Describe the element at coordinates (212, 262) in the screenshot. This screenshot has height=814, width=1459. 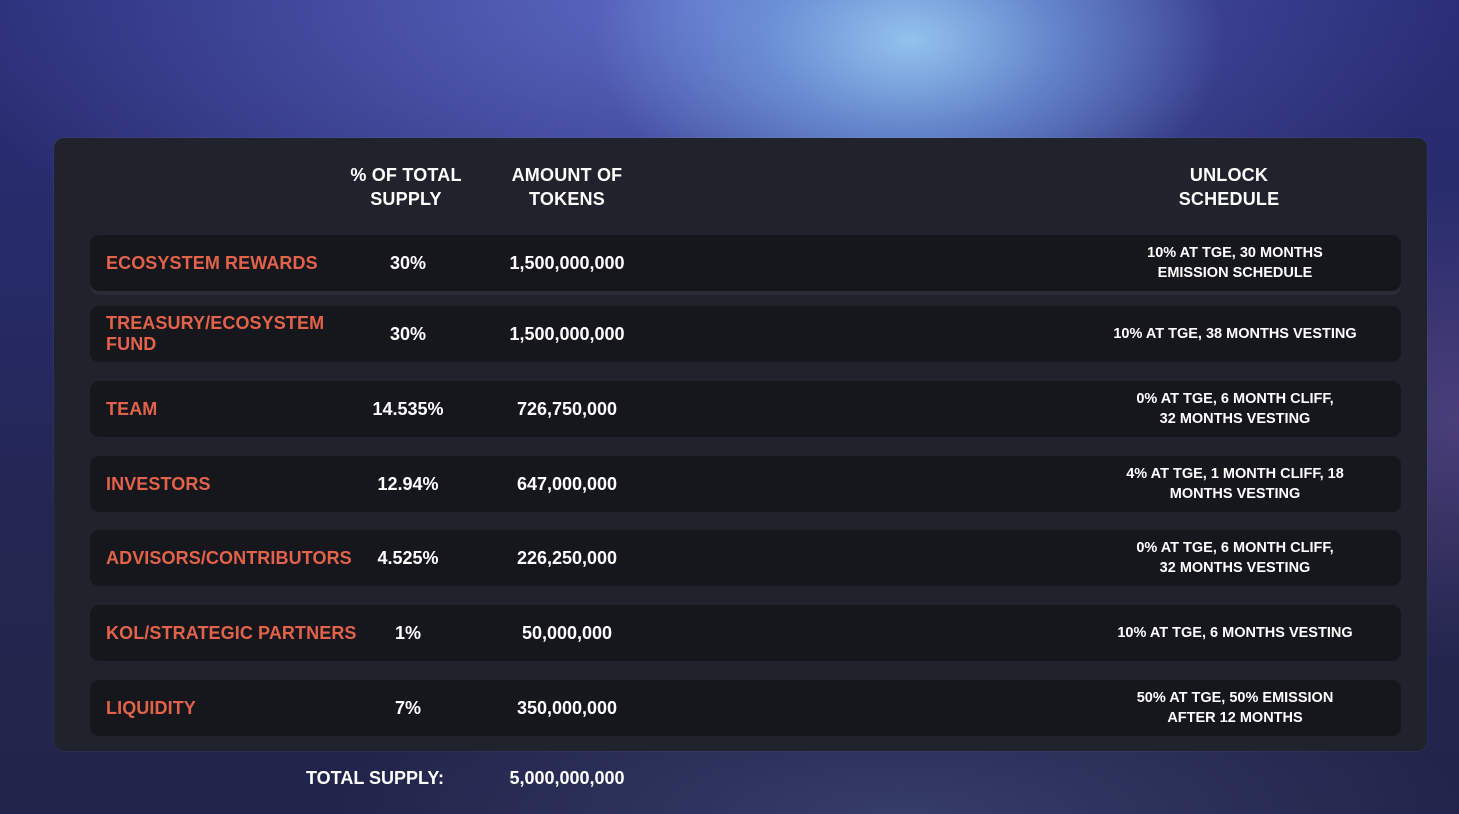
I see `allocation-name: ECOSYSTEM REWARDS` at that location.